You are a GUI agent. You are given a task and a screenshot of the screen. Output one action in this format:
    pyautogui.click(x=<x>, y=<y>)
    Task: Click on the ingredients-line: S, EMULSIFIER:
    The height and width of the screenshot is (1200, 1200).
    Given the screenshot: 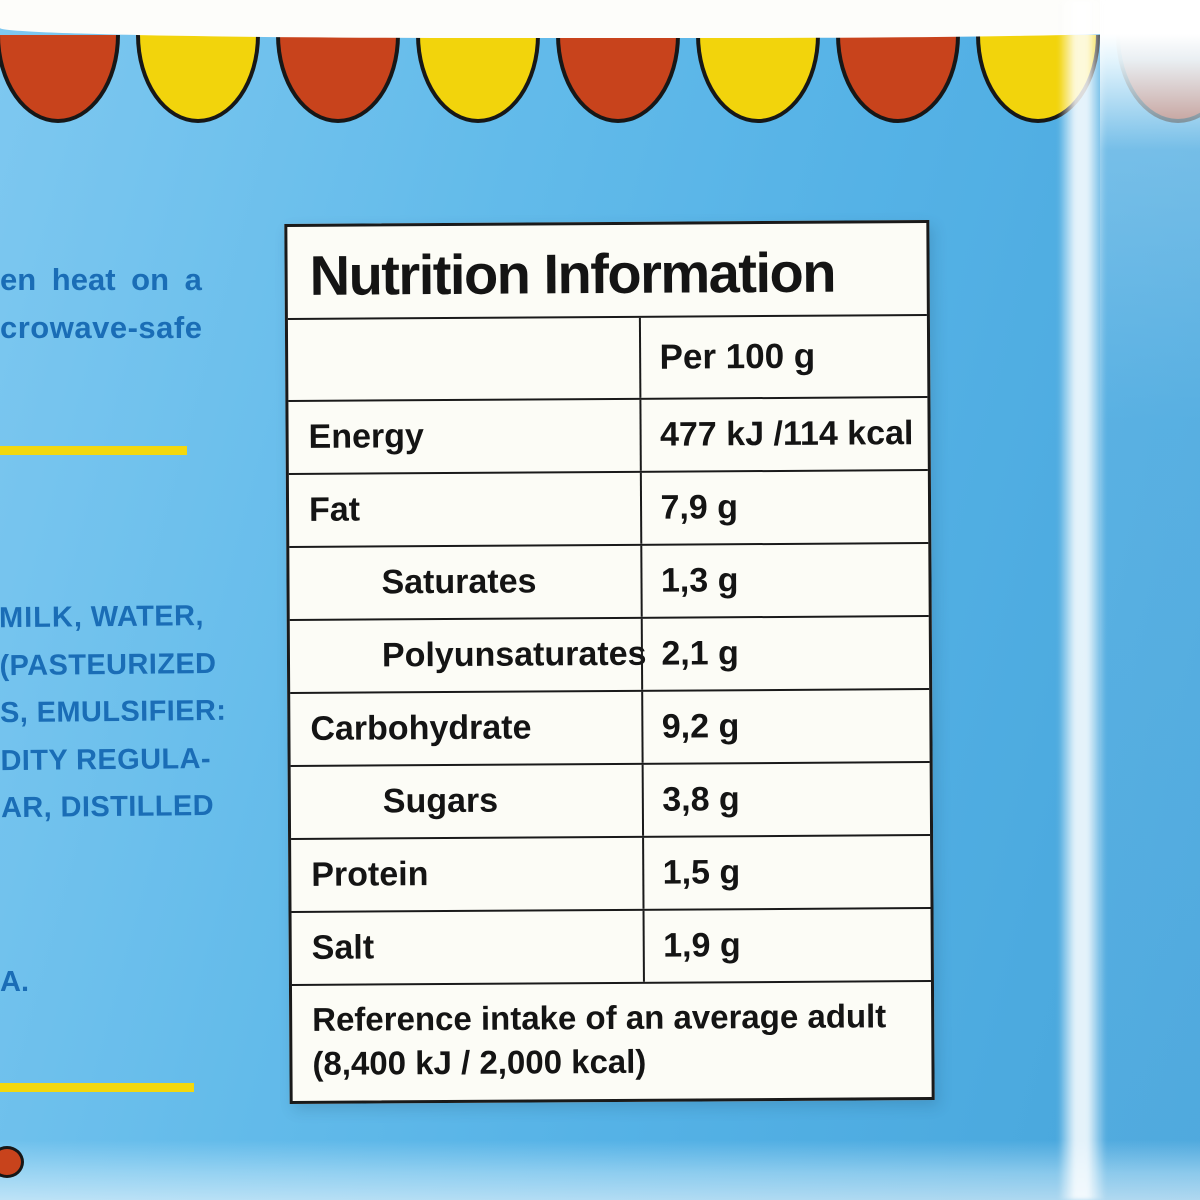 What is the action you would take?
    pyautogui.click(x=113, y=712)
    